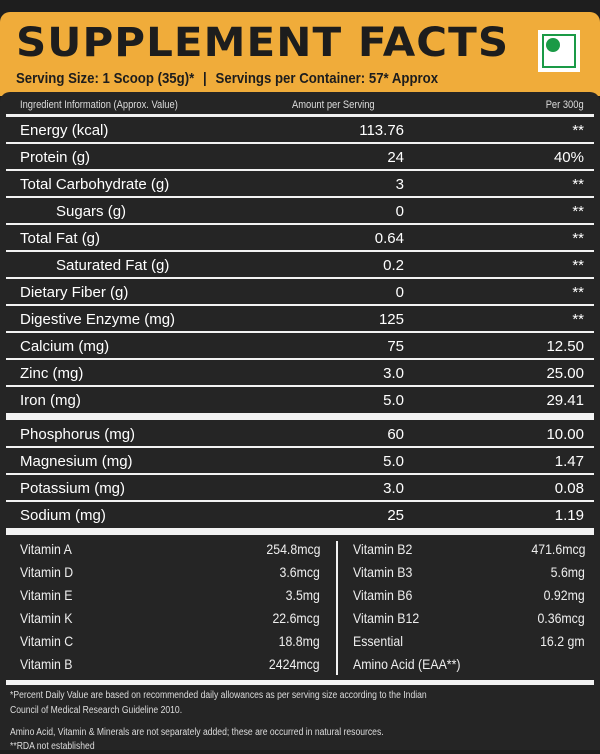 The width and height of the screenshot is (600, 754). I want to click on col-per: Per 300g, so click(565, 105).